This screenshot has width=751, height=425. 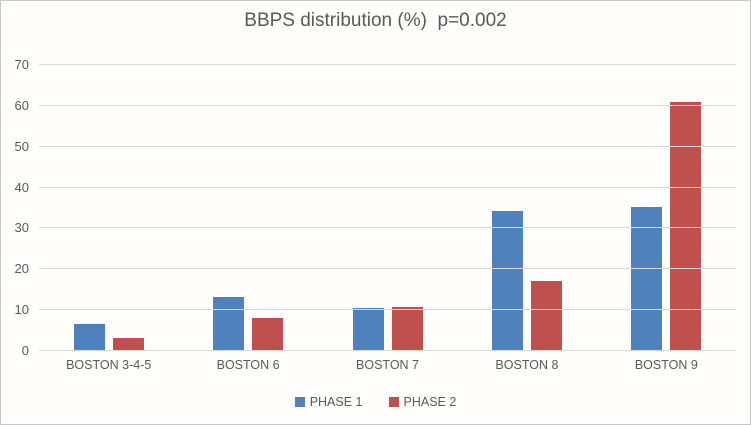 I want to click on y-axis-tick-label-0: 0, so click(x=25, y=350).